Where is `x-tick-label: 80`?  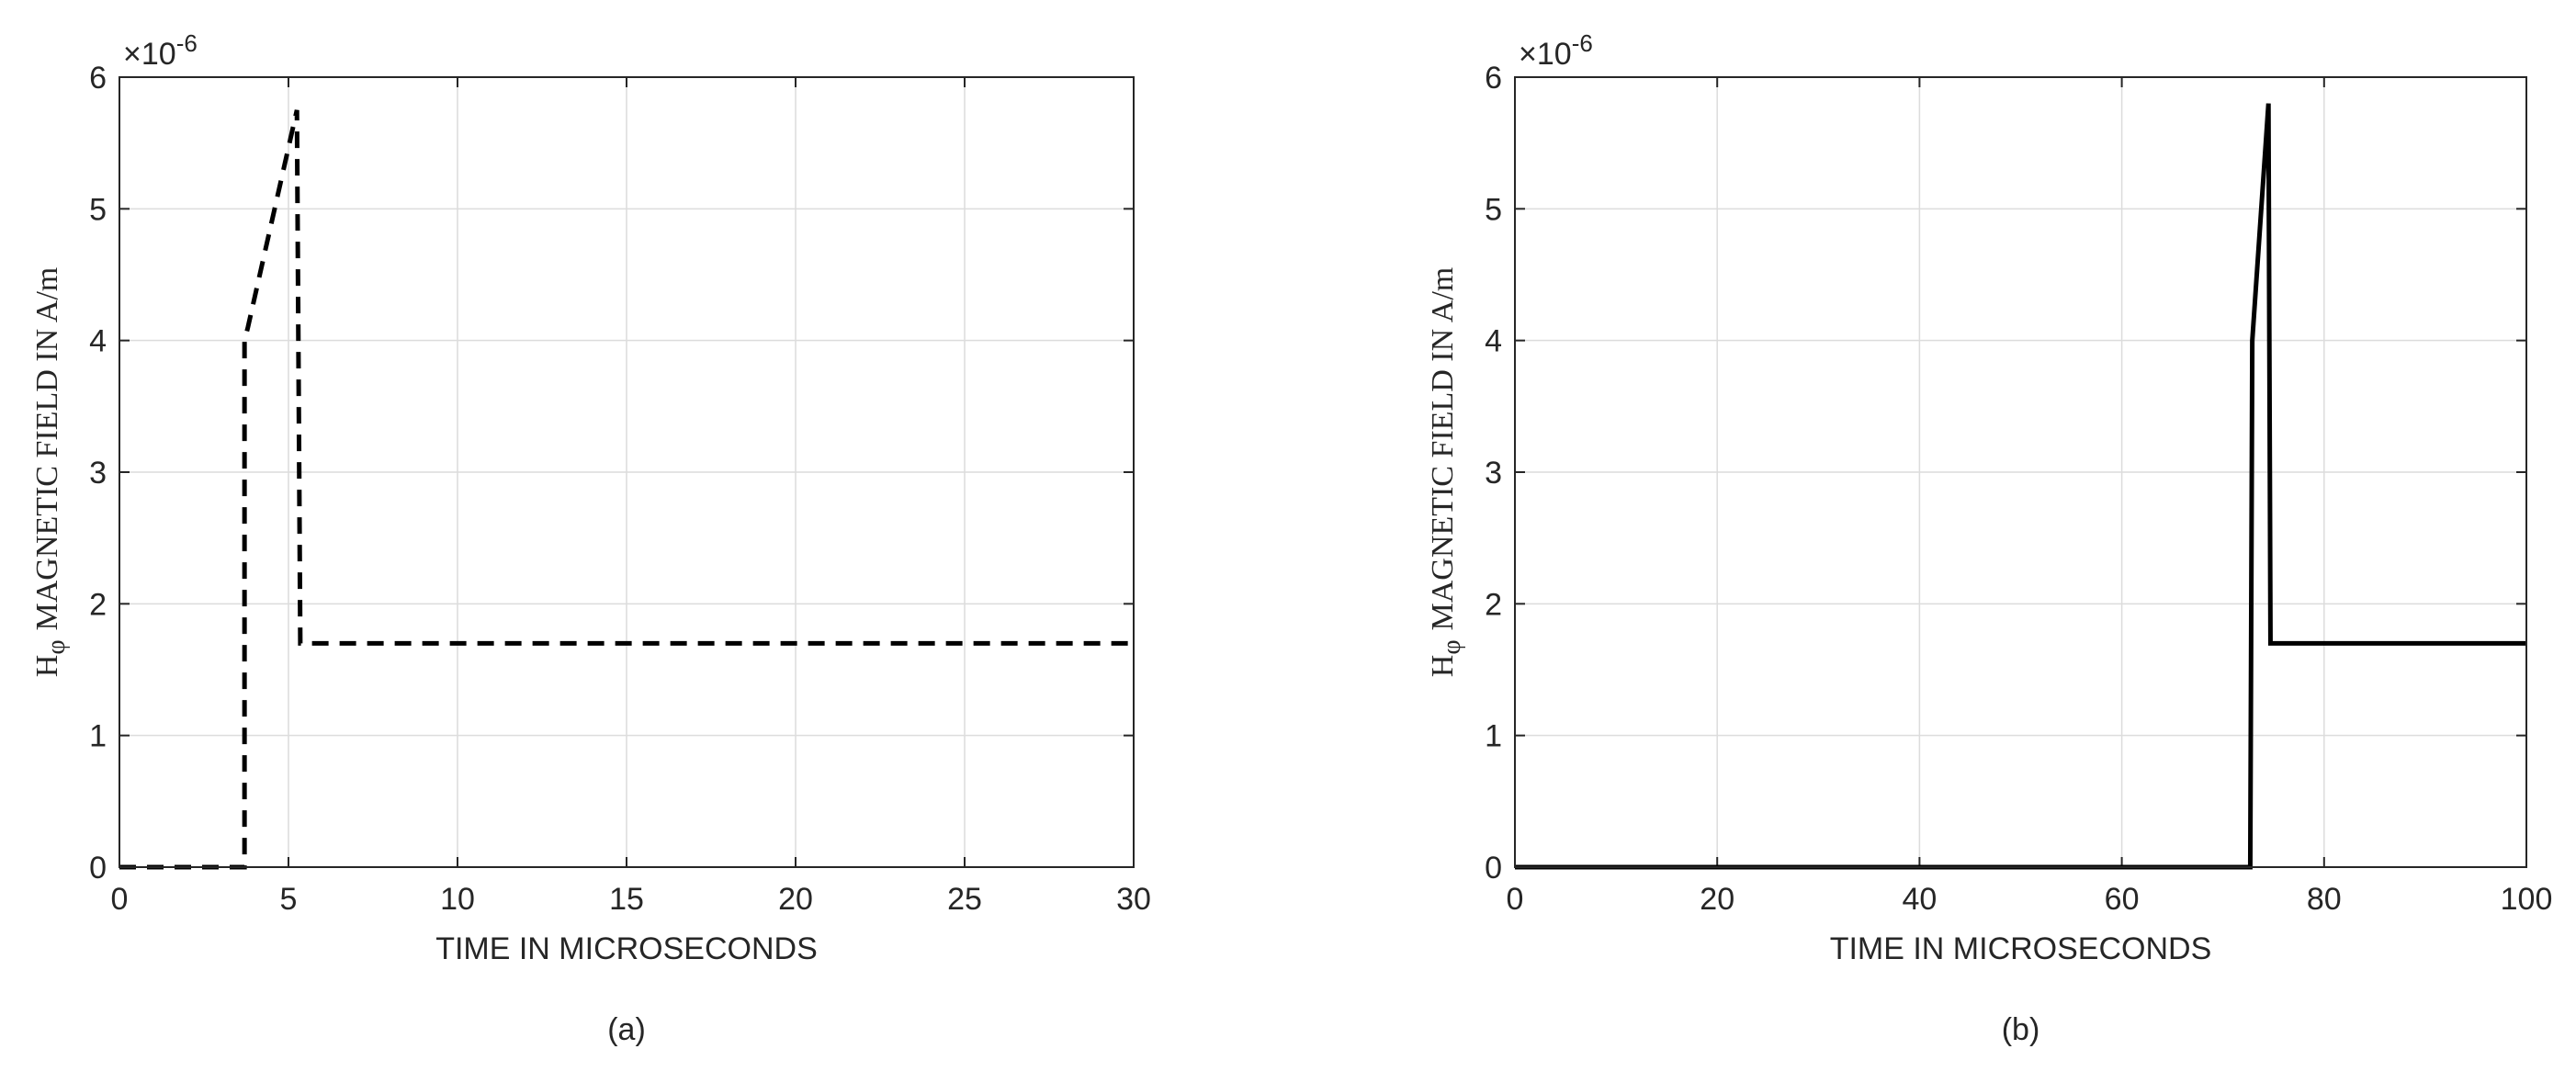
x-tick-label: 80 is located at coordinates (2324, 900).